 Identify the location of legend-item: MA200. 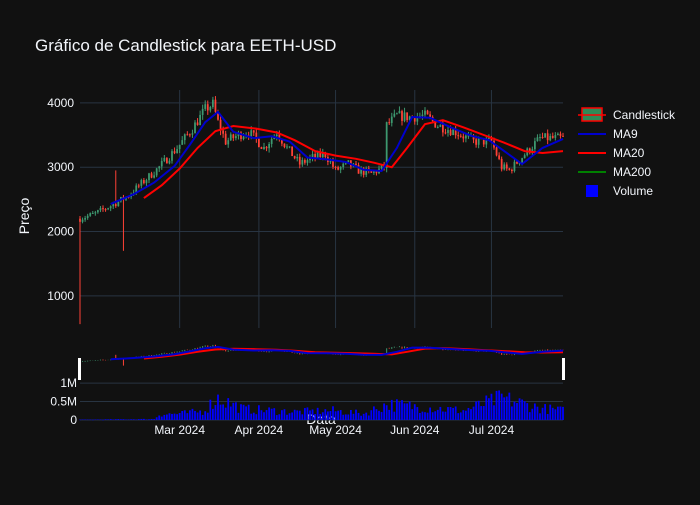
(614, 172).